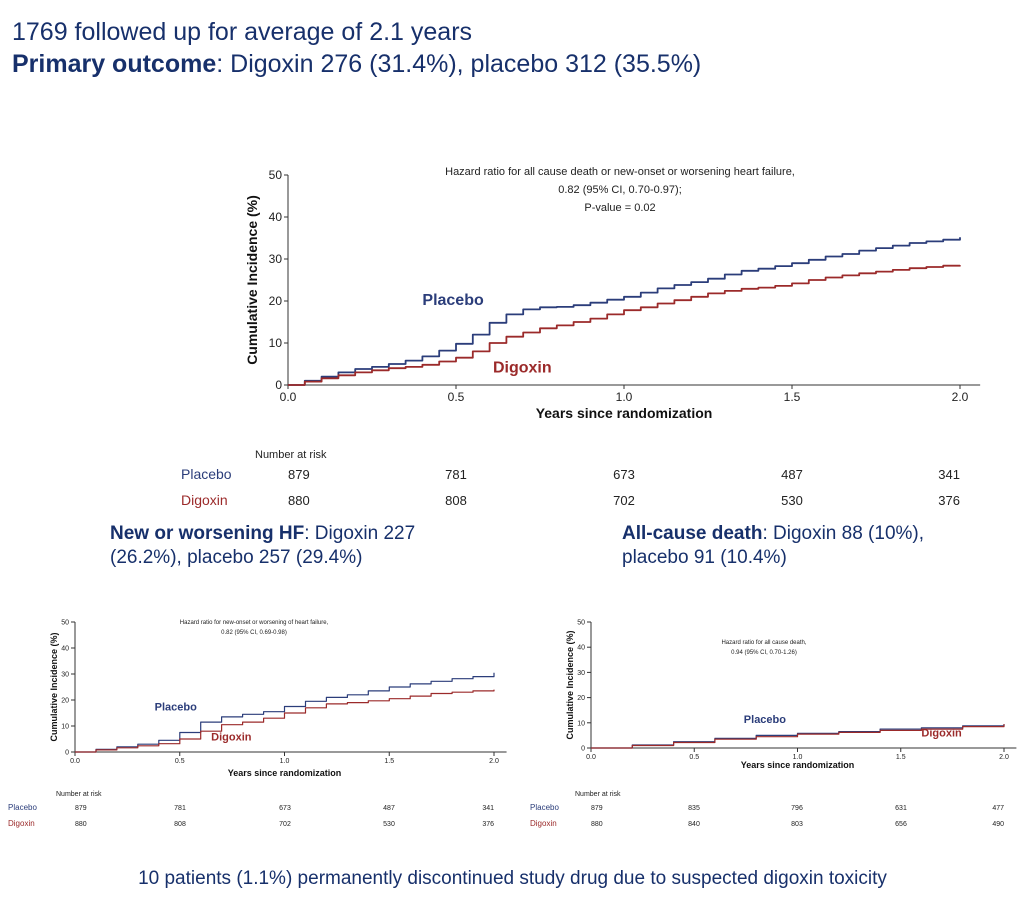 The width and height of the screenshot is (1025, 899). Describe the element at coordinates (843, 533) in the screenshot. I see `death-subheading-values-1: : Digoxin 88 (10%),` at that location.